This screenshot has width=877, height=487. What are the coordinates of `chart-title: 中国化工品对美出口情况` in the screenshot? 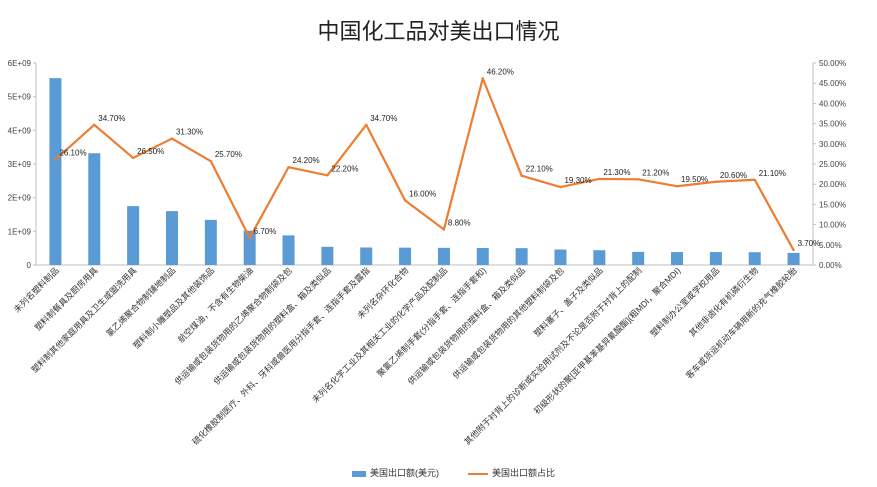 It's located at (438, 31).